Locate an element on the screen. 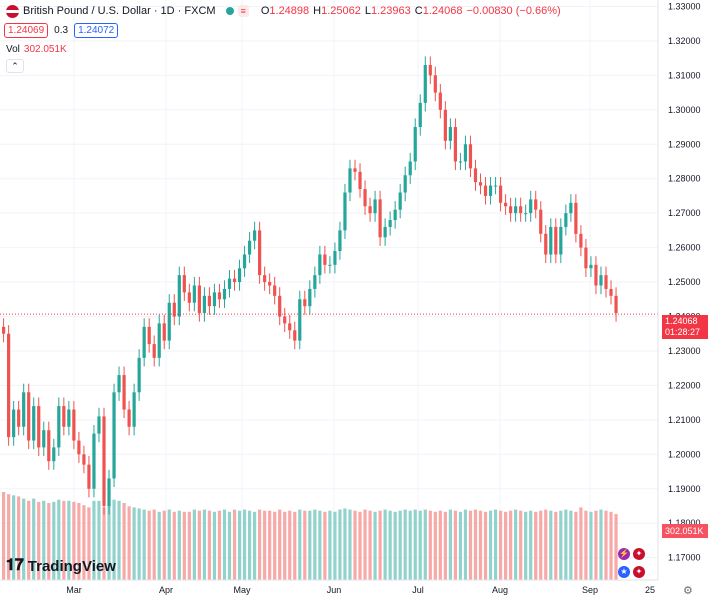 The image size is (710, 600). time-tick-label: Aug is located at coordinates (500, 590).